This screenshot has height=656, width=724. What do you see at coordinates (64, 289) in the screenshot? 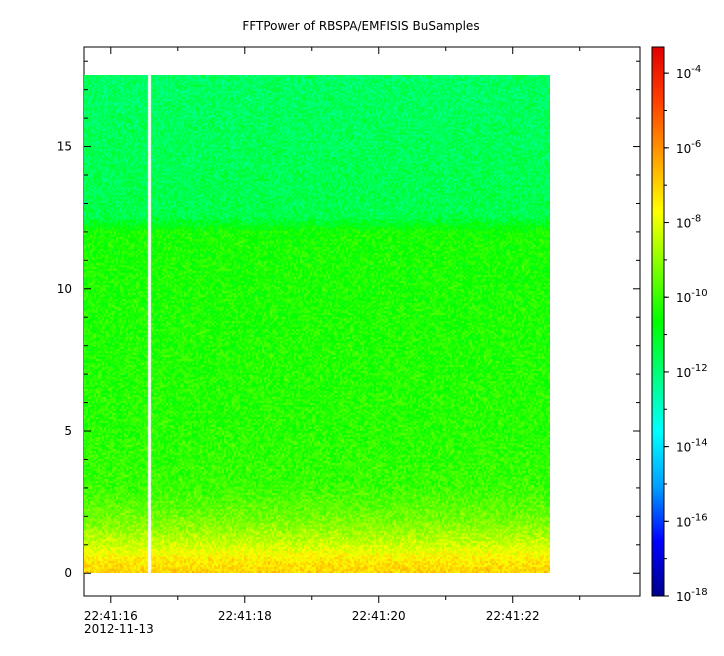
I see `y-tick-label: 10` at bounding box center [64, 289].